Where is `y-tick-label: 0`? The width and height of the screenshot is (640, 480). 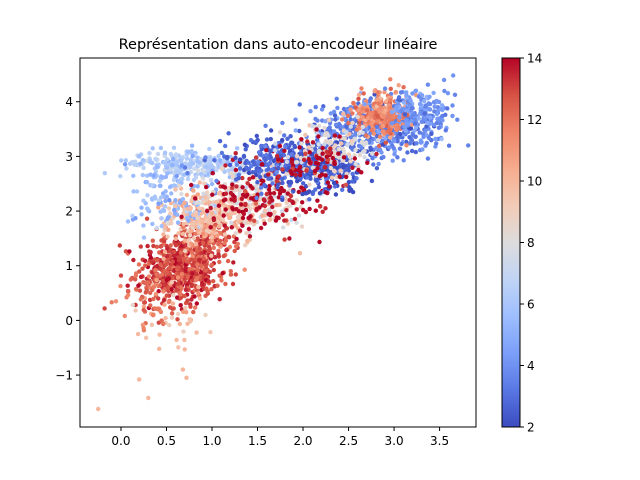 y-tick-label: 0 is located at coordinates (69, 321).